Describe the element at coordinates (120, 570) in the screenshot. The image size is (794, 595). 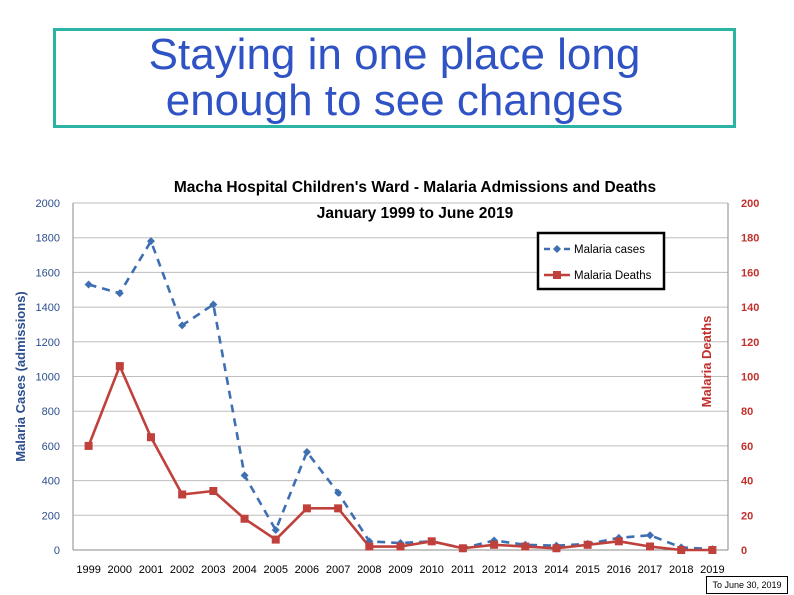
I see `x-tick-label: 2000` at that location.